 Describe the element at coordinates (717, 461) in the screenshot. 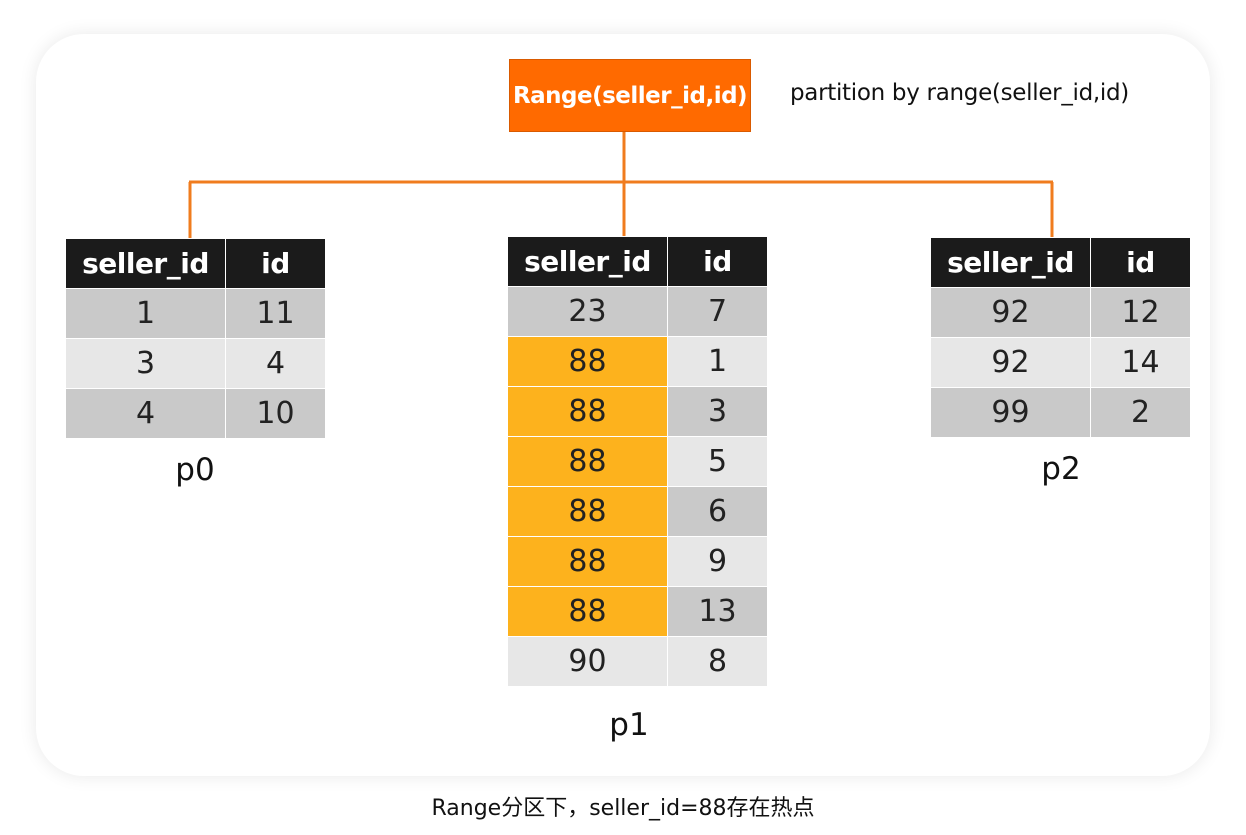

I see `id-cell: 5` at that location.